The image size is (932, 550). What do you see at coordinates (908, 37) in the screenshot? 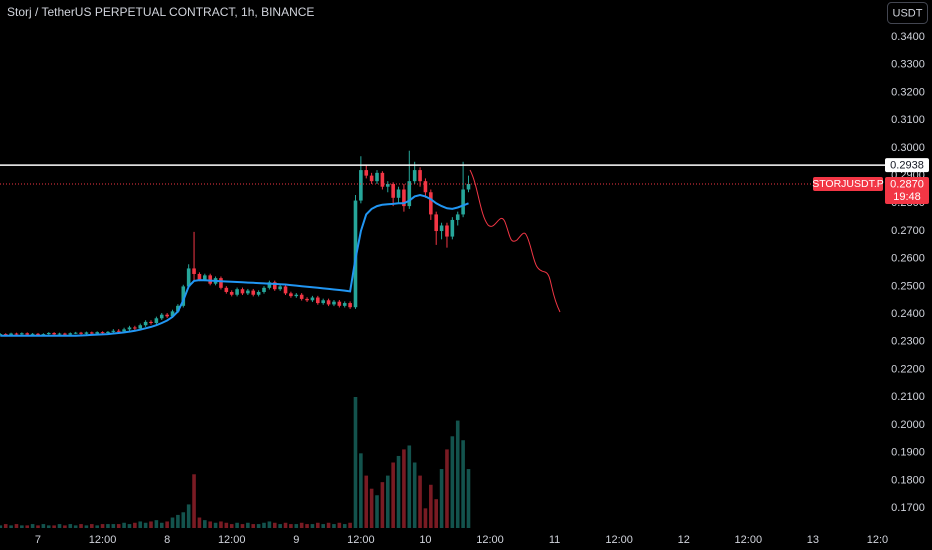
I see `y-tick-label: 0.3400` at bounding box center [908, 37].